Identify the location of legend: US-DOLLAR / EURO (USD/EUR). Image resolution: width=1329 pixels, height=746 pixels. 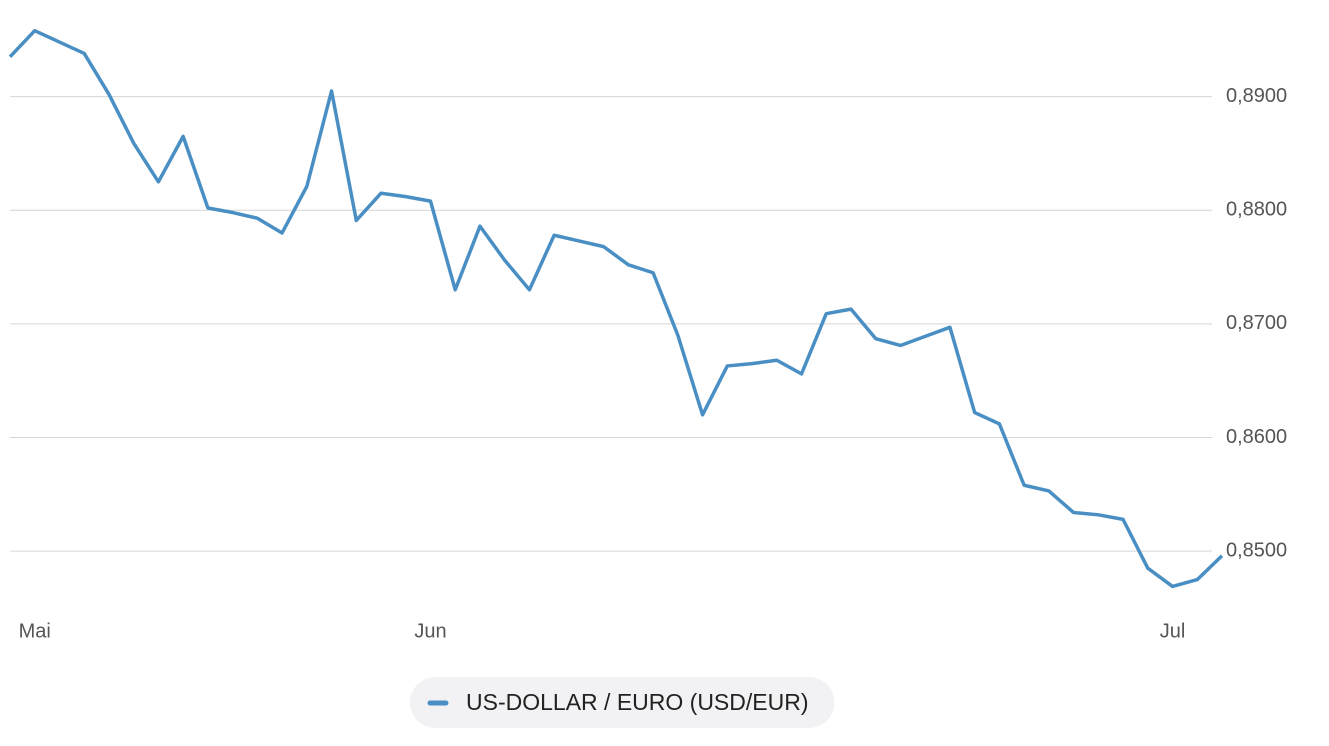
(622, 702).